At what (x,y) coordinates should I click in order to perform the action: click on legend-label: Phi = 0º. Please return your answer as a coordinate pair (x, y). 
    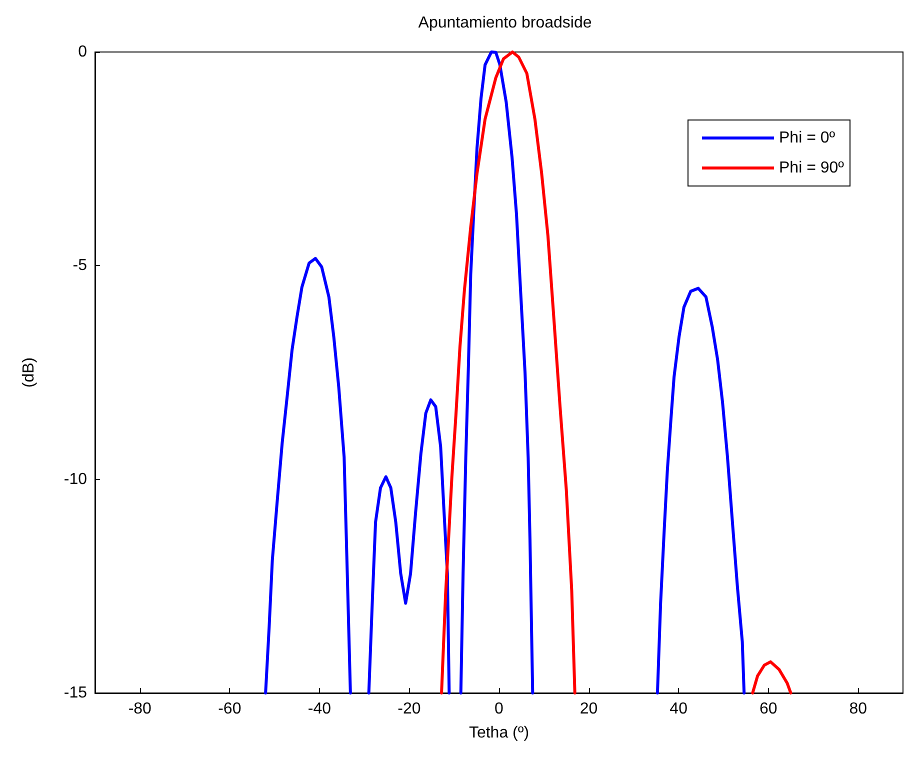
    Looking at the image, I should click on (807, 138).